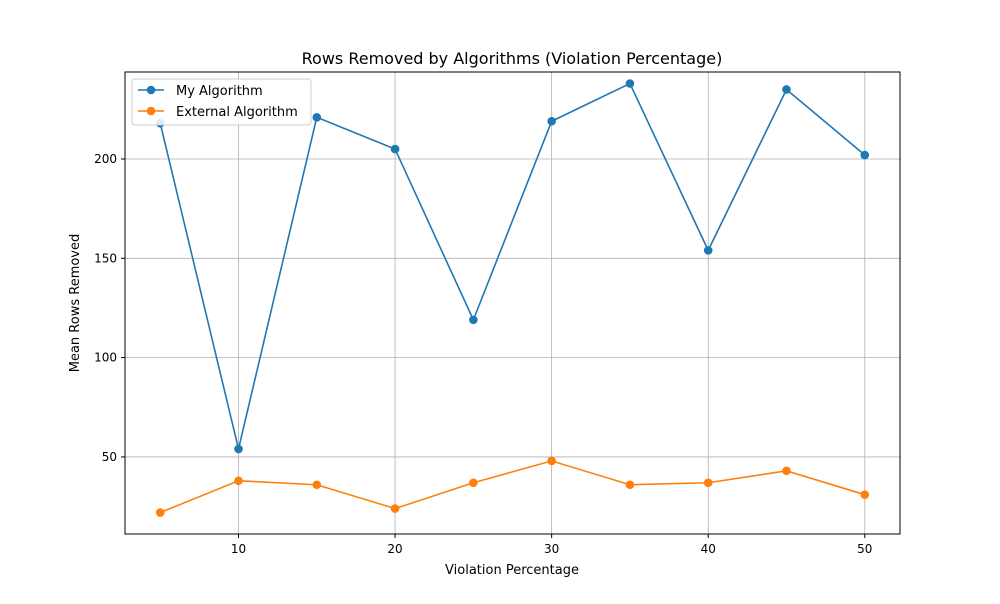  What do you see at coordinates (105, 258) in the screenshot?
I see `y-tick-label: 150` at bounding box center [105, 258].